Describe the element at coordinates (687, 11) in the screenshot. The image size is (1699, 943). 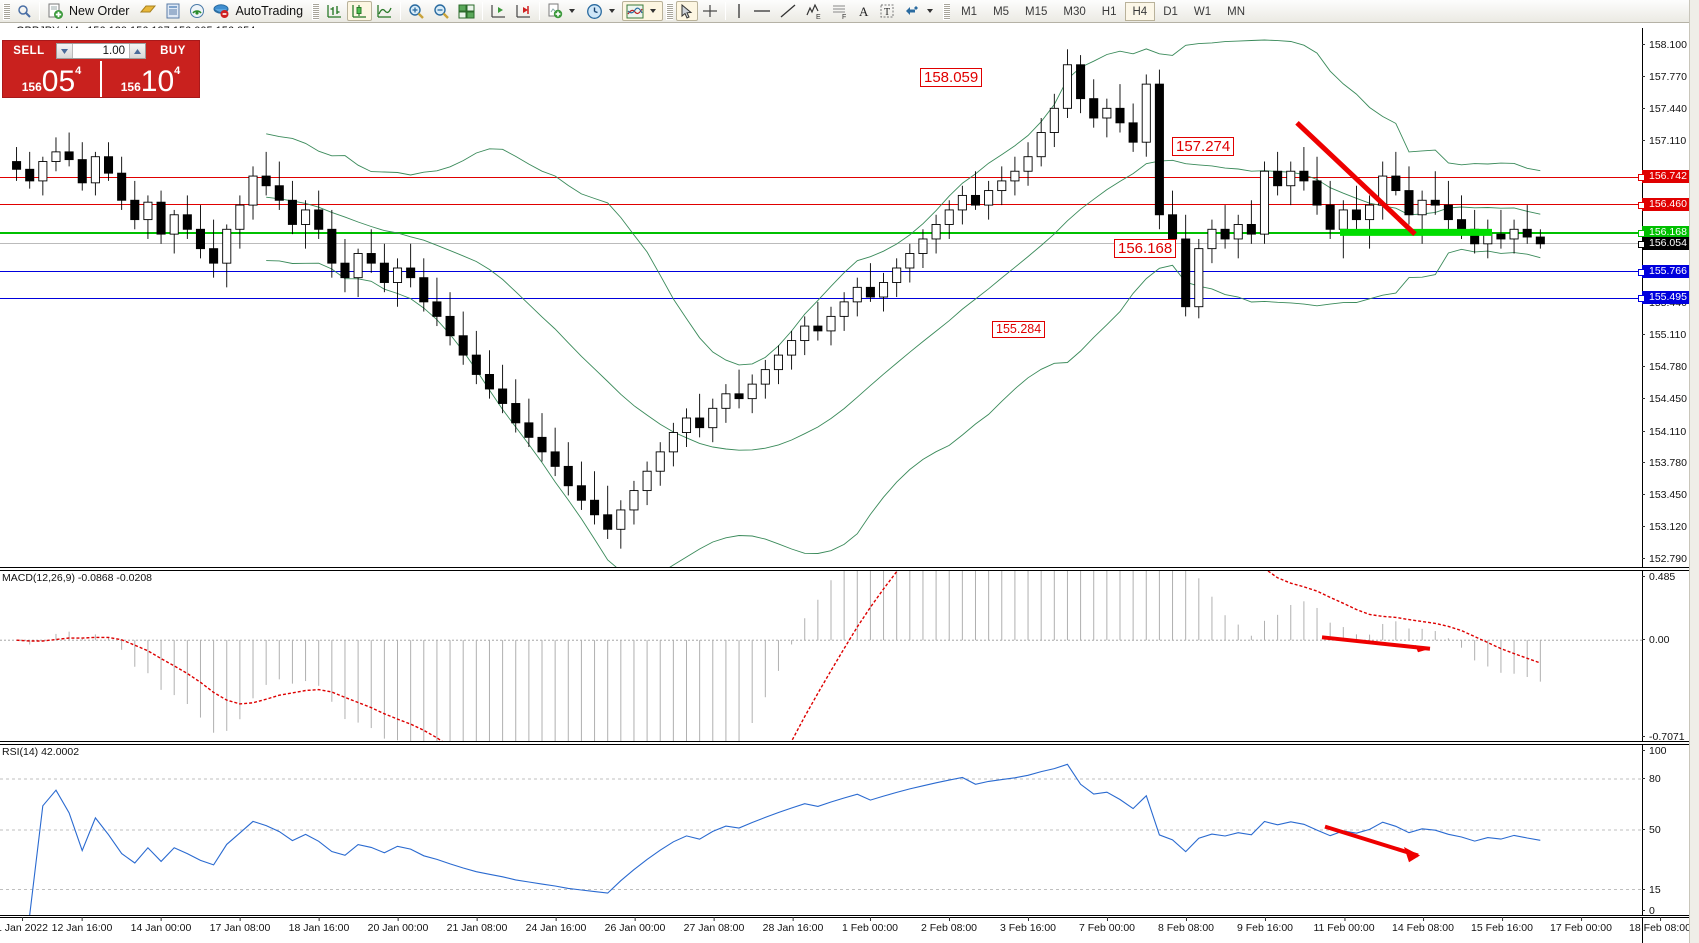
I see `cursor-tool-icon` at that location.